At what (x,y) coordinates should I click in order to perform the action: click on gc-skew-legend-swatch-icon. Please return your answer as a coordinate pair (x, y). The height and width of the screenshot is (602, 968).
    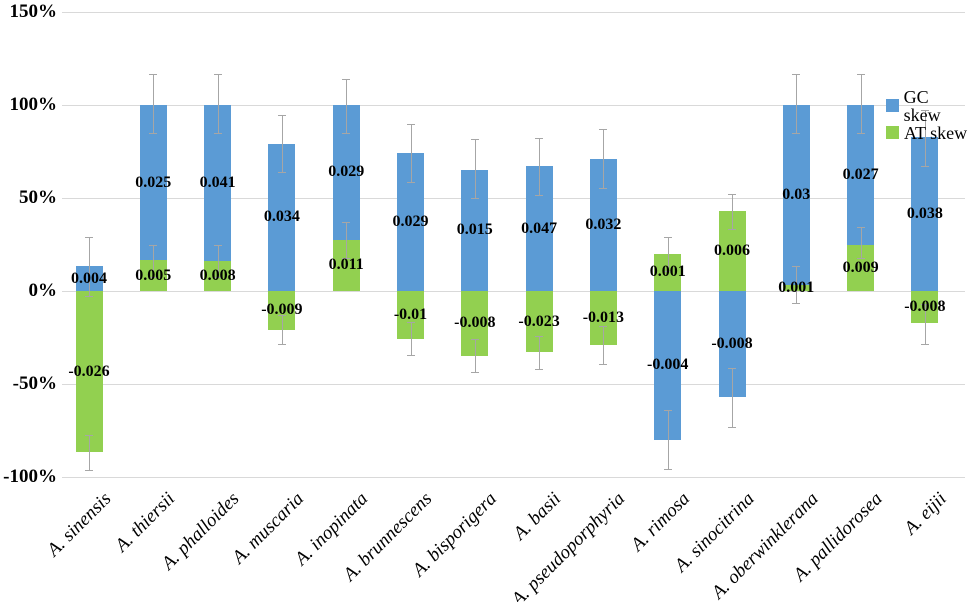
    Looking at the image, I should click on (892, 105).